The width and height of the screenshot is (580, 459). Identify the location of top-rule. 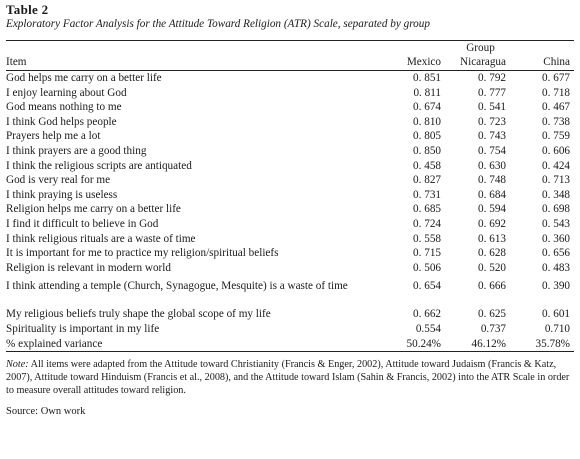
(290, 40).